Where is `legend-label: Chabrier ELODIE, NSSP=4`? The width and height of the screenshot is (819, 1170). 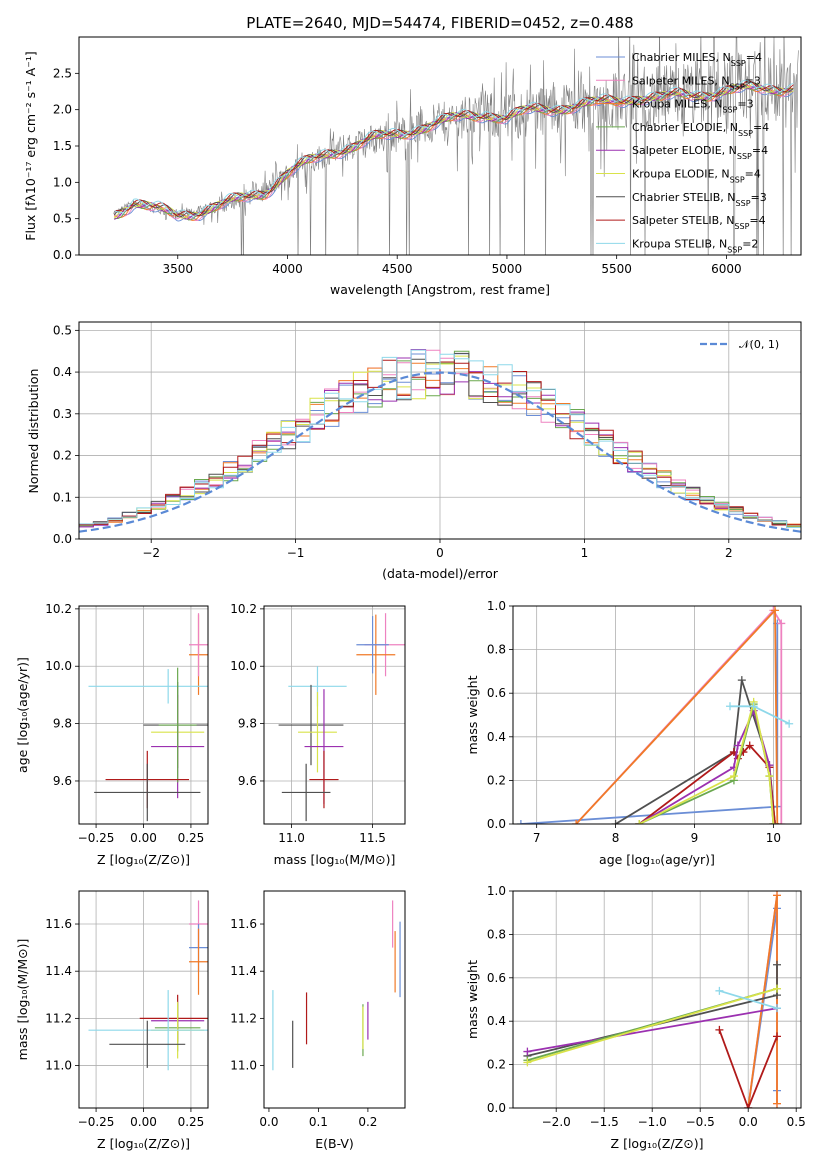 legend-label: Chabrier ELODIE, NSSP=4 is located at coordinates (700, 129).